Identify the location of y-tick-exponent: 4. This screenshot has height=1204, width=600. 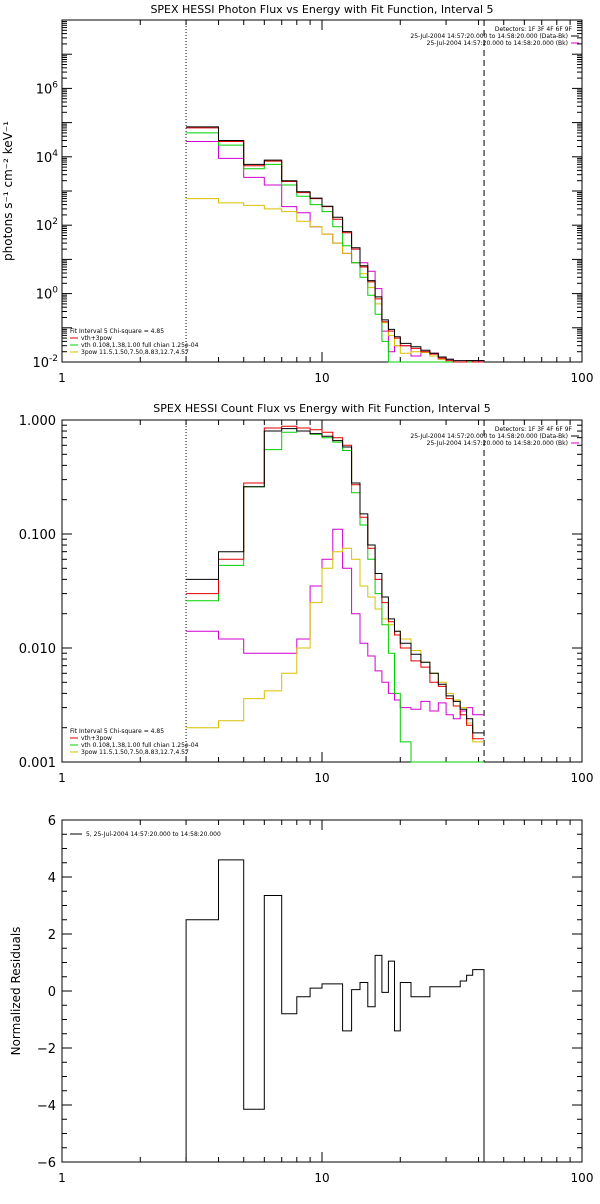
(55, 154).